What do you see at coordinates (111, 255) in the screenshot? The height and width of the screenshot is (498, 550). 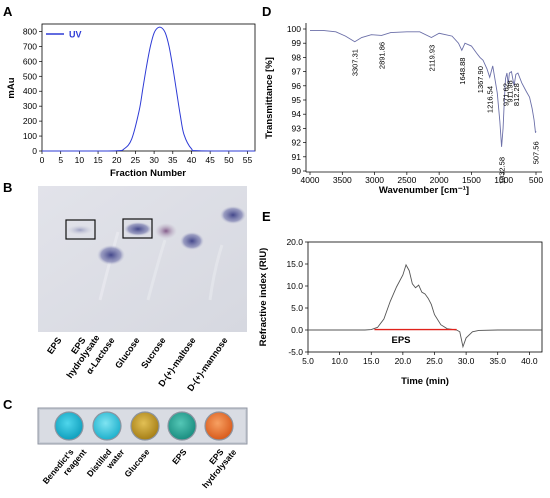 I see `tlc-spot-alpha-lactose` at bounding box center [111, 255].